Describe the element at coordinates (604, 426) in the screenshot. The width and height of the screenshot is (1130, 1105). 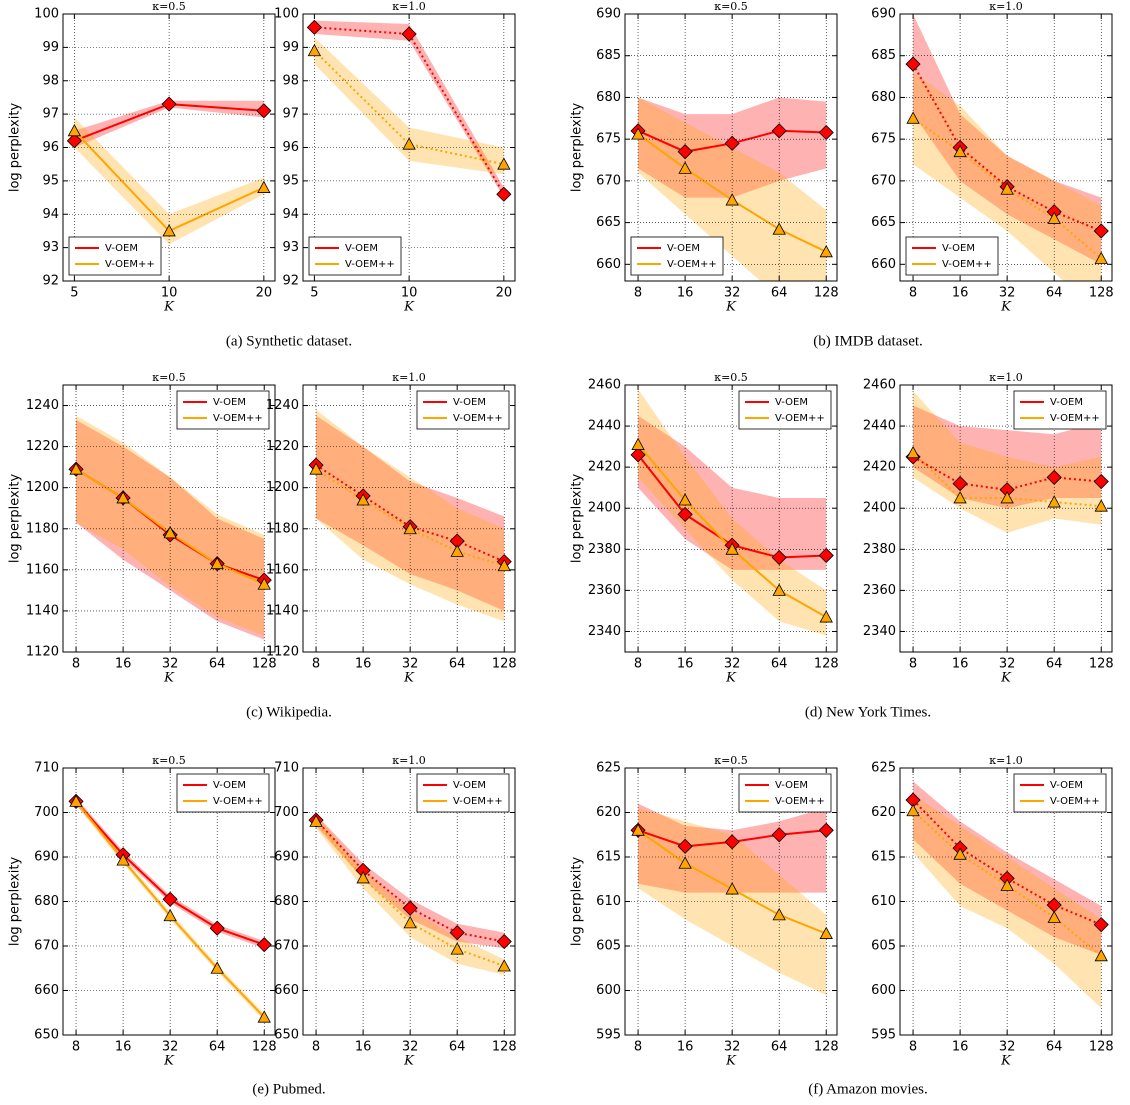
I see `y-tick-label: 2440` at that location.